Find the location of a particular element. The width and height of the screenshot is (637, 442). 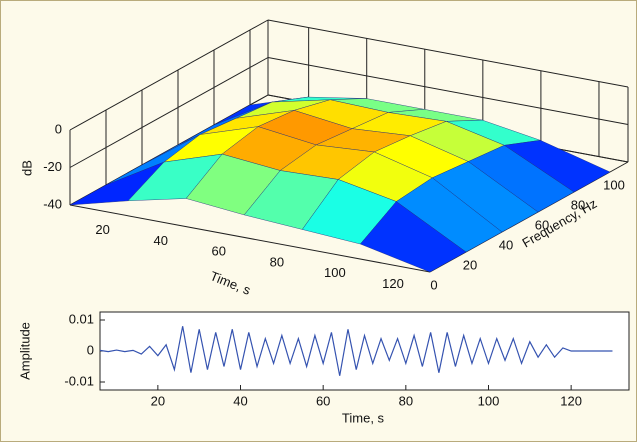

y-tick-label: 60 is located at coordinates (542, 224).